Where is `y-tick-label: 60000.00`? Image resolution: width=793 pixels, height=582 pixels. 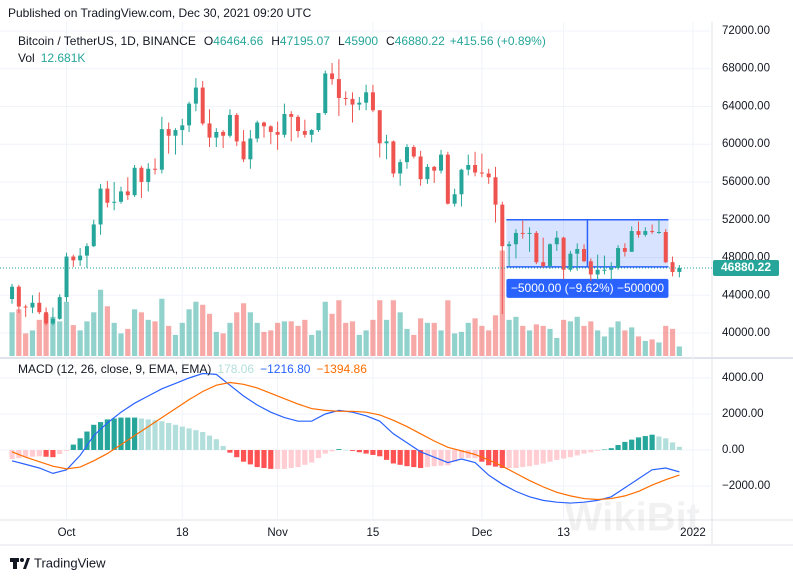 y-tick-label: 60000.00 is located at coordinates (746, 144).